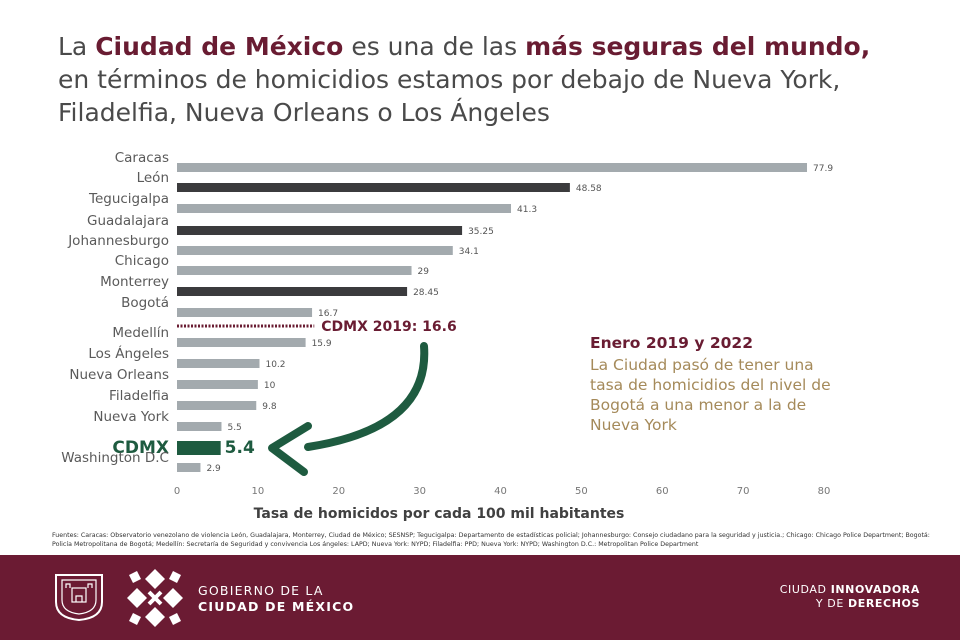  What do you see at coordinates (824, 491) in the screenshot?
I see `x-tick-label: 80` at bounding box center [824, 491].